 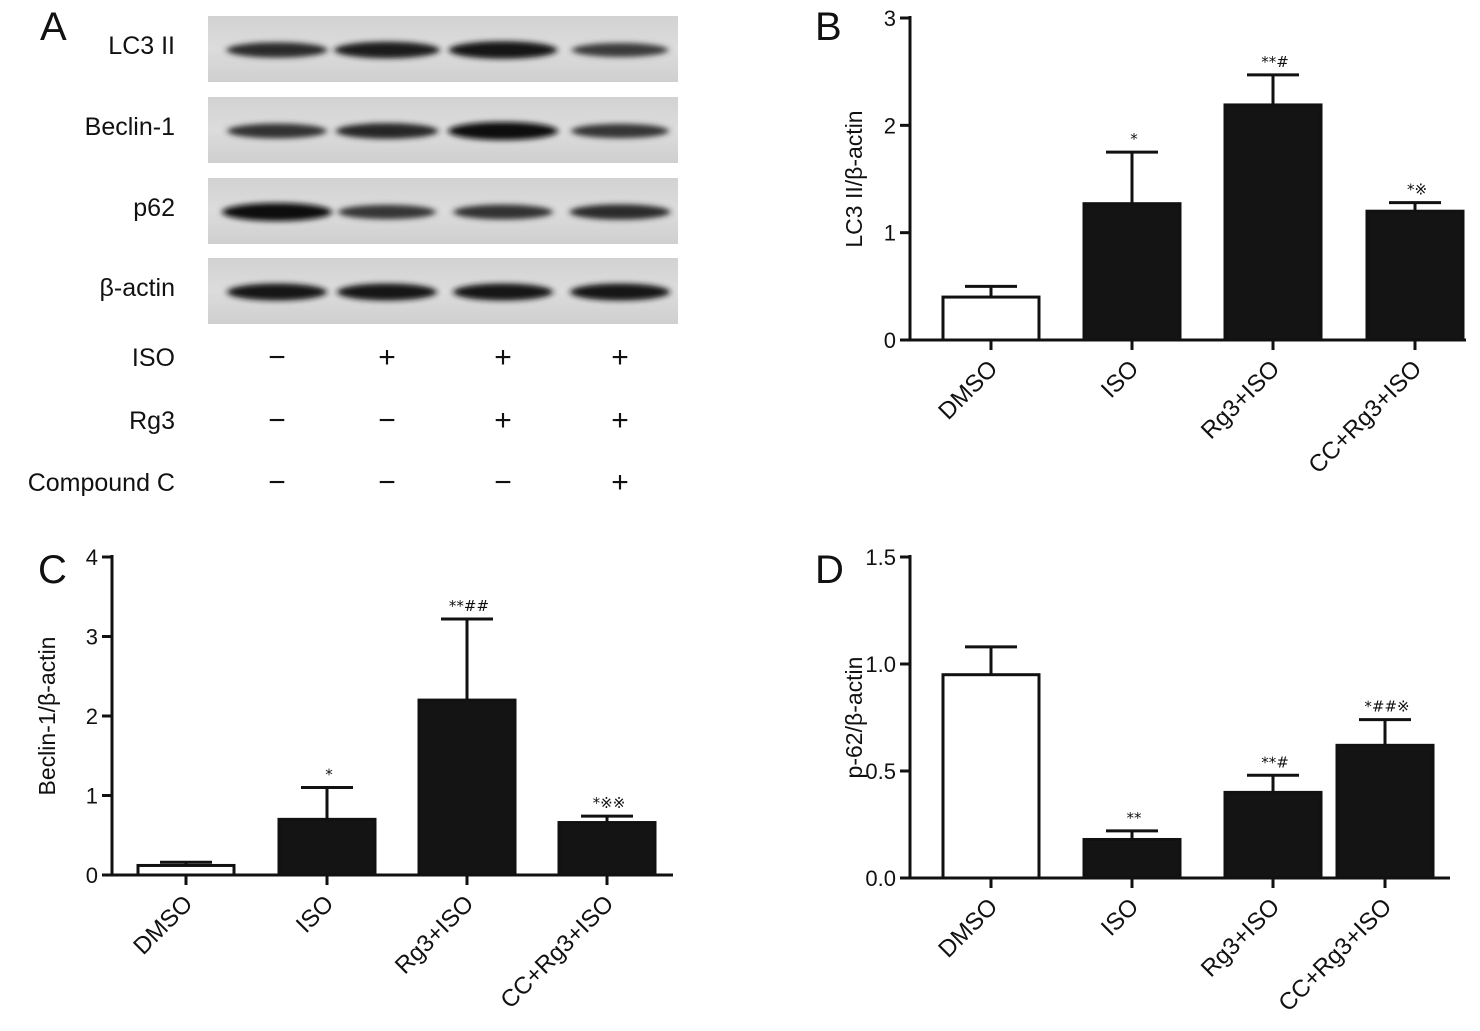 I want to click on treatment-label: ISO, so click(x=153, y=358).